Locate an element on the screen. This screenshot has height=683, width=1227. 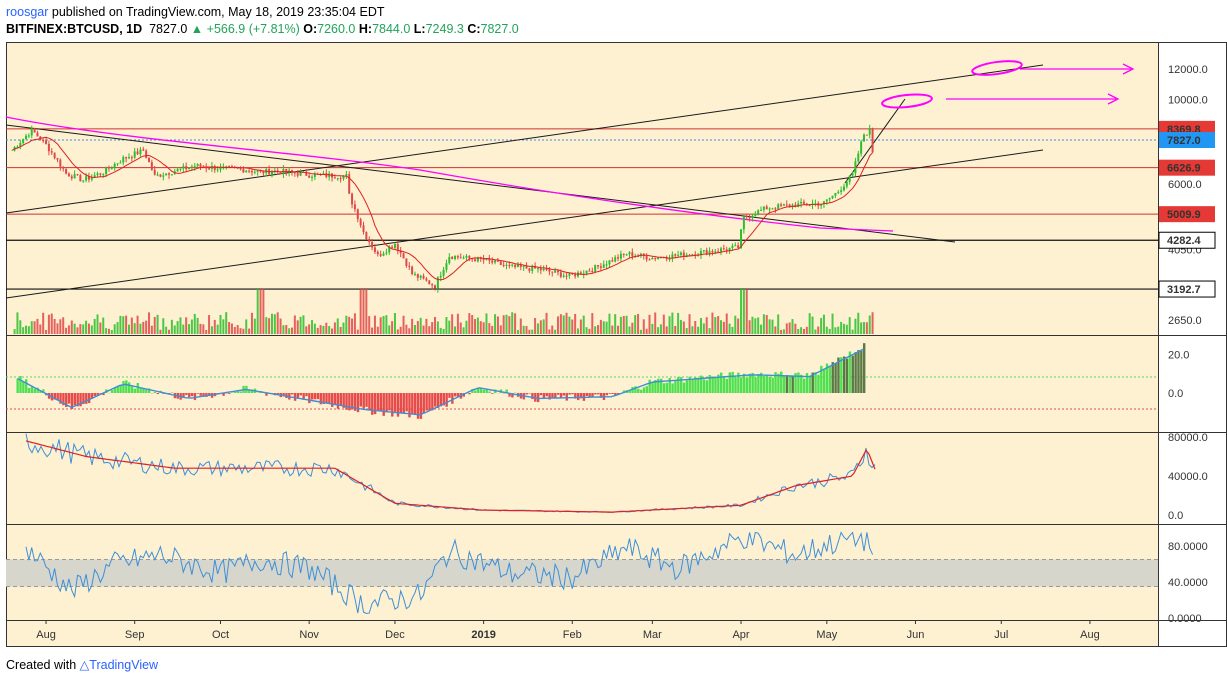
low-label: L: is located at coordinates (419, 29).